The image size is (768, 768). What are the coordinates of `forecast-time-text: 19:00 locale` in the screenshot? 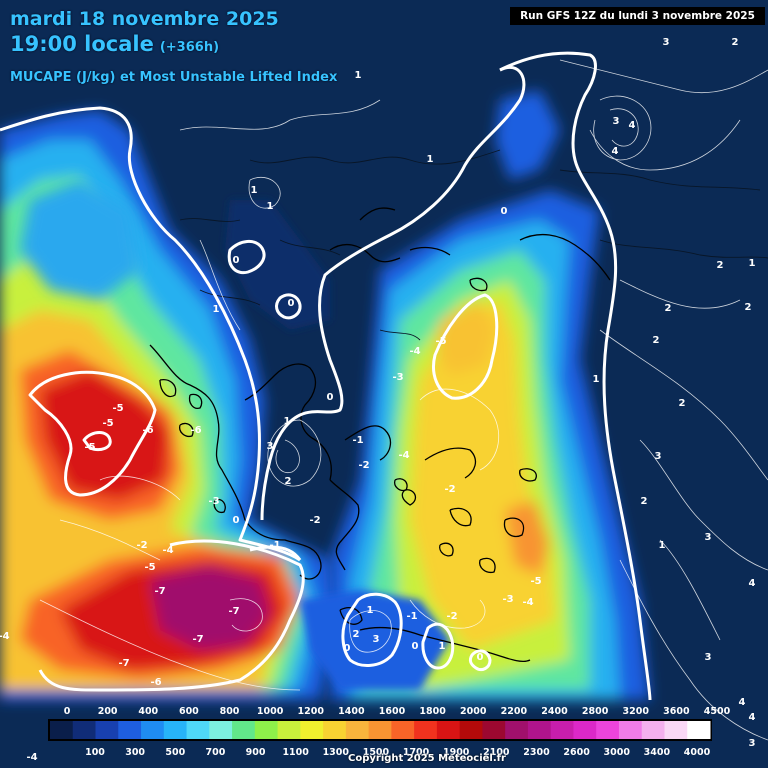 It's located at (82, 44).